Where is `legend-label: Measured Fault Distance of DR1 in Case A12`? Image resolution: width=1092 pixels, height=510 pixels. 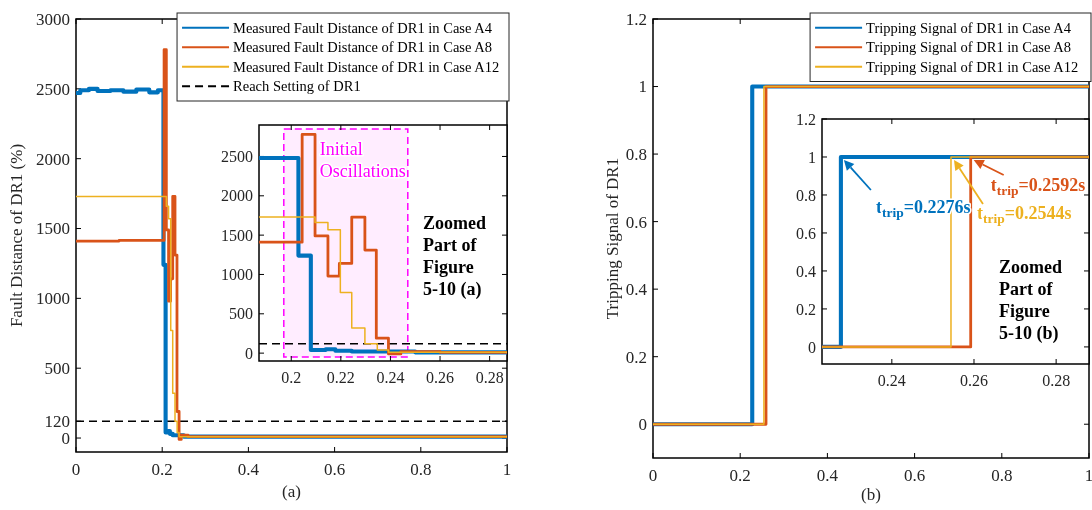 legend-label: Measured Fault Distance of DR1 in Case A12 is located at coordinates (366, 66).